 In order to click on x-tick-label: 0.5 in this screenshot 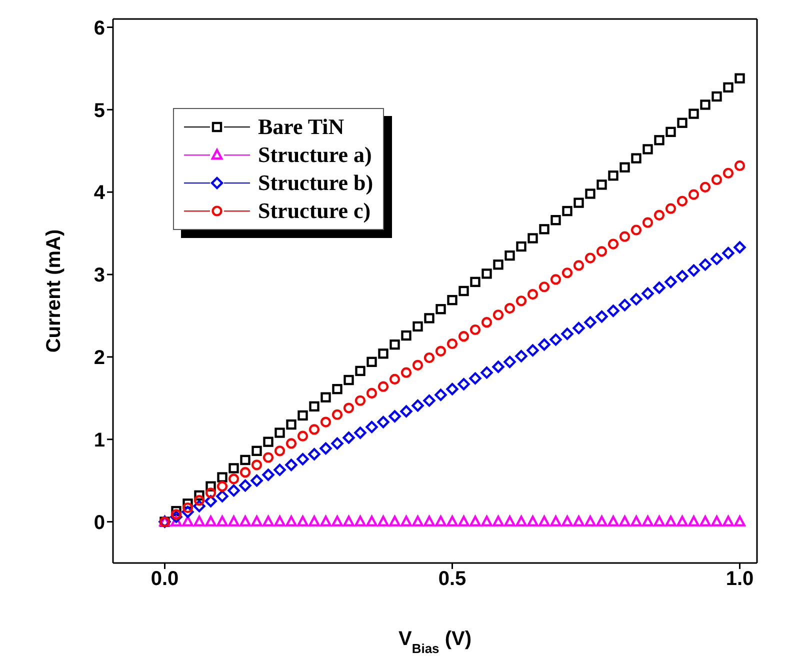, I will do `click(452, 579)`.